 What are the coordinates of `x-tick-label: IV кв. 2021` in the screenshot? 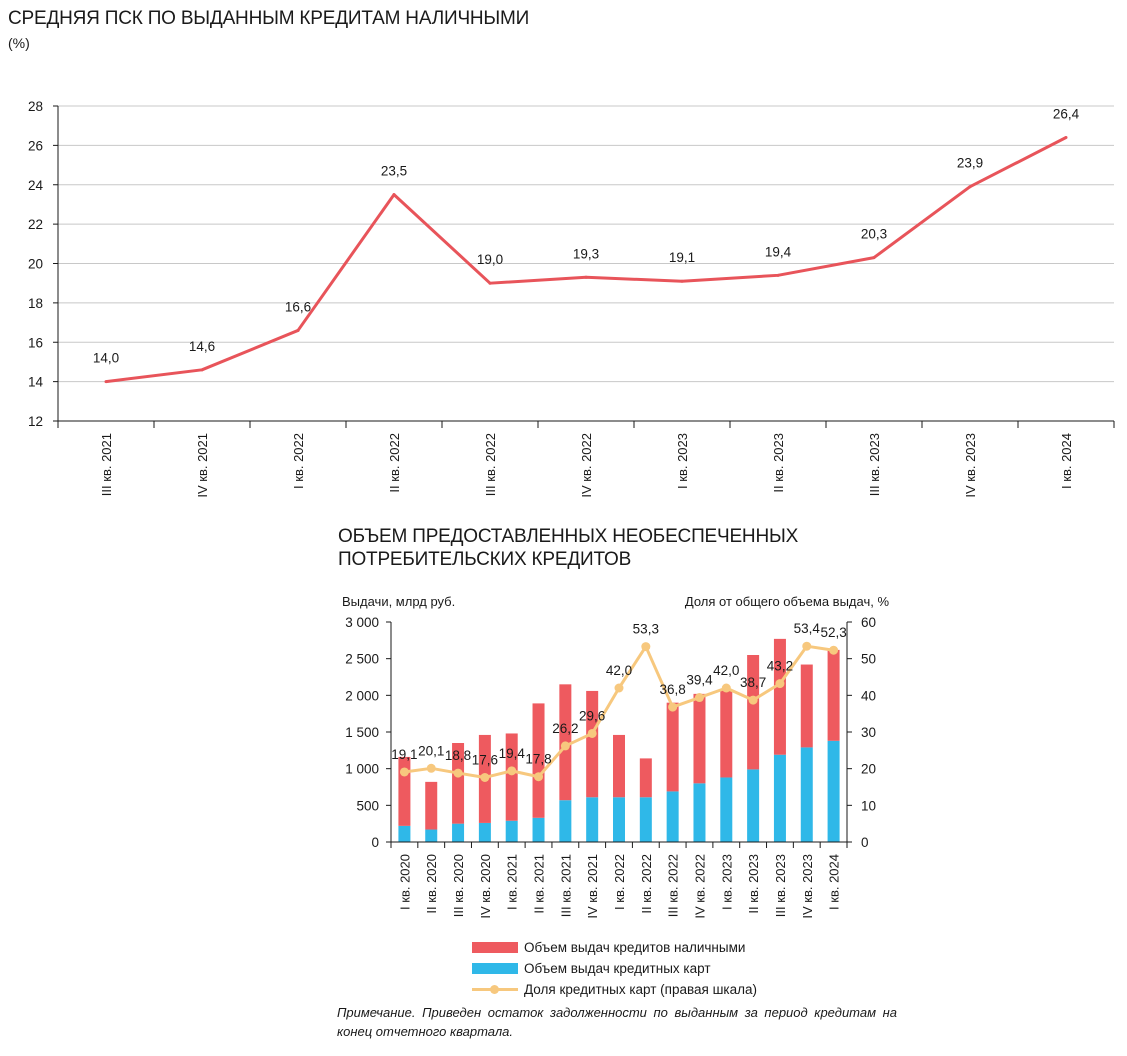 It's located at (592, 886).